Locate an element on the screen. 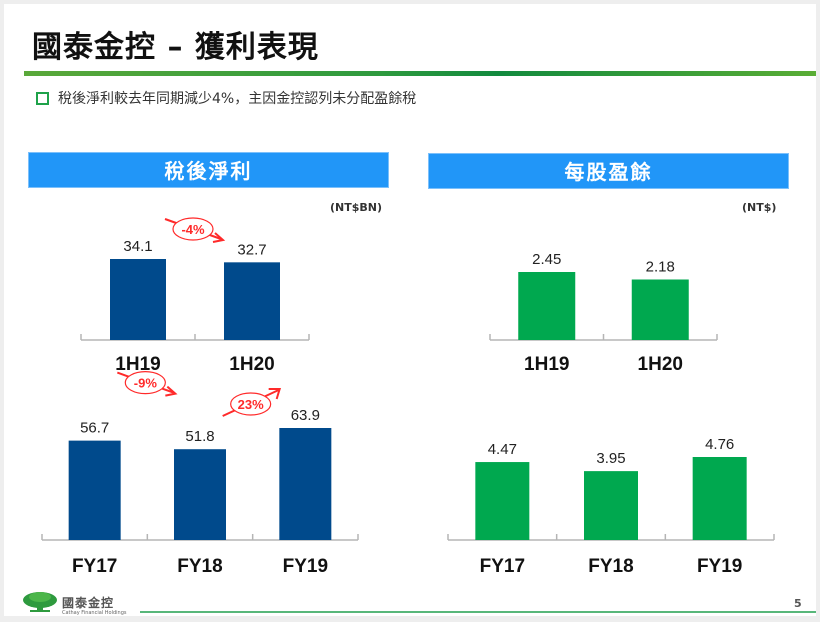 This screenshot has height=622, width=820. data-label: 4.47 is located at coordinates (502, 449).